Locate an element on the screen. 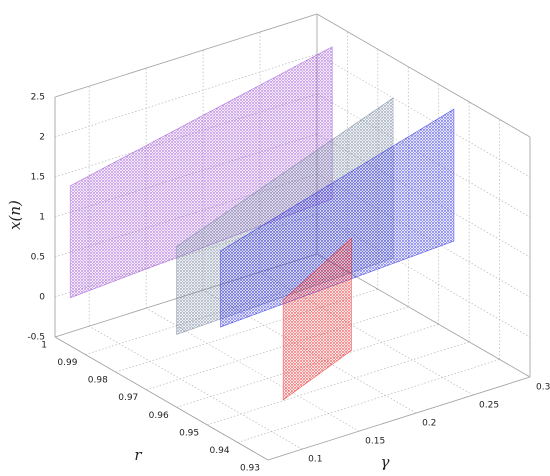  y-tick-label: 0.97 is located at coordinates (128, 398).